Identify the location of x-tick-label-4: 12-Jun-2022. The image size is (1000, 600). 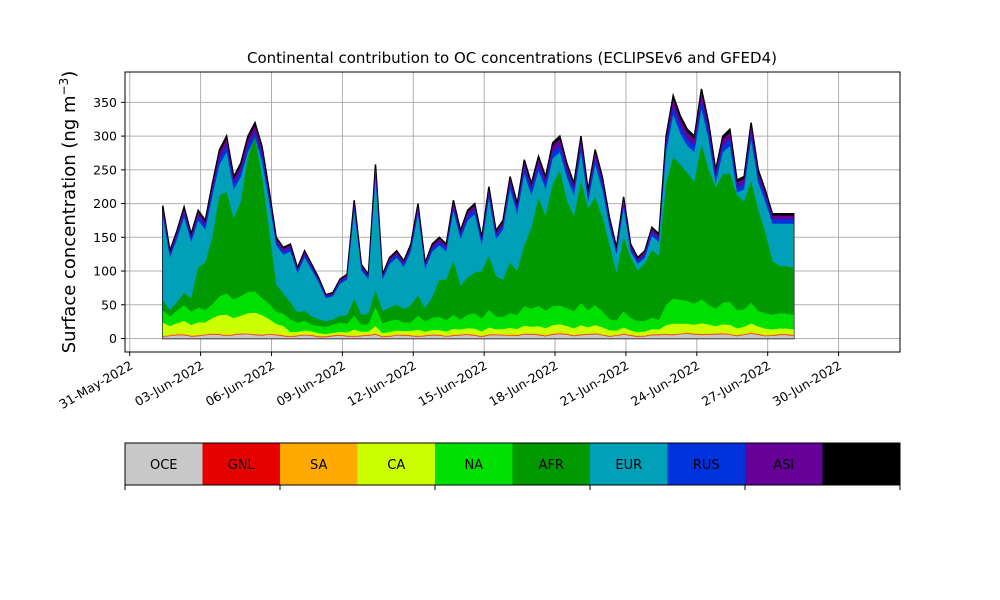
(382, 383).